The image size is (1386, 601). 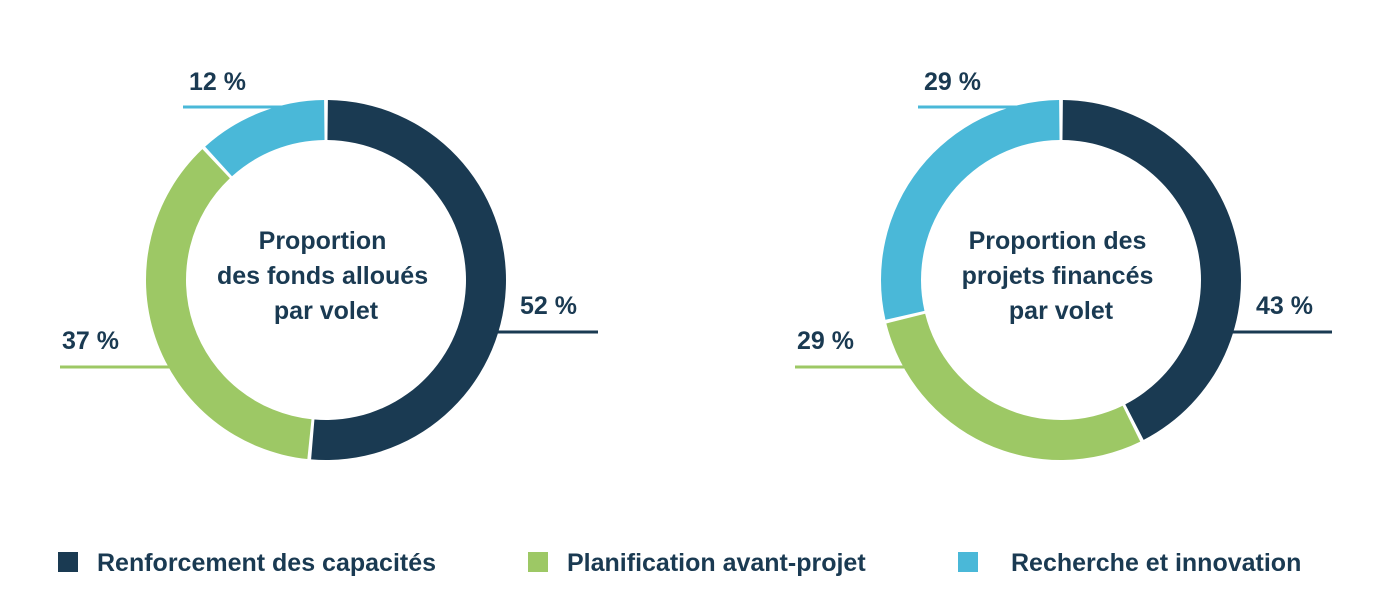 I want to click on legend-swatch-renforcement, so click(x=68, y=562).